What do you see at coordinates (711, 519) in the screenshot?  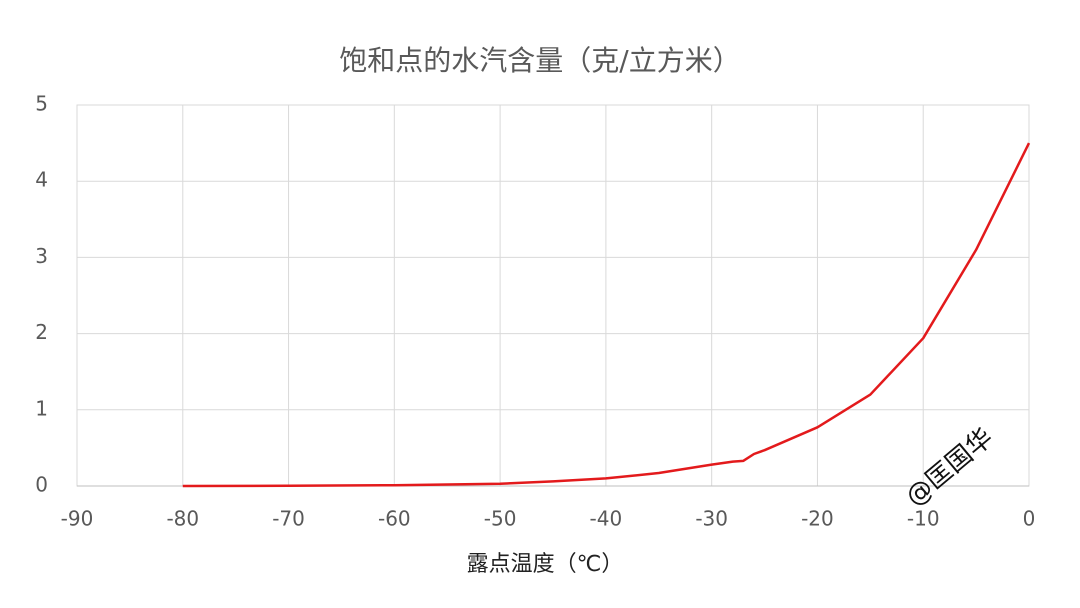 I see `x-tick-label: -30` at bounding box center [711, 519].